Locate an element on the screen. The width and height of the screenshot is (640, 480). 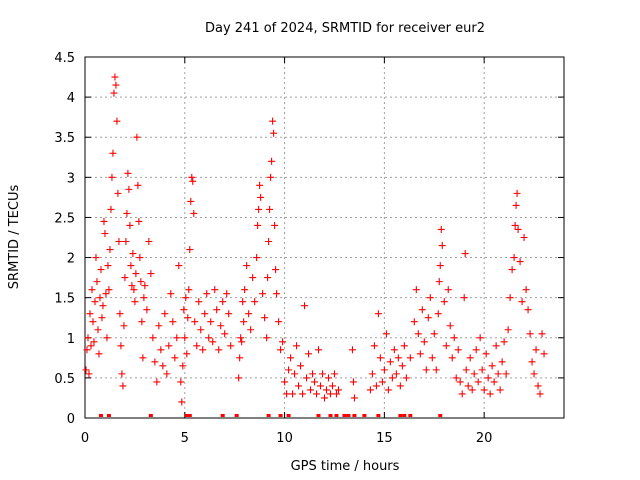
y-tick-label: 0.5 is located at coordinates (64, 379).